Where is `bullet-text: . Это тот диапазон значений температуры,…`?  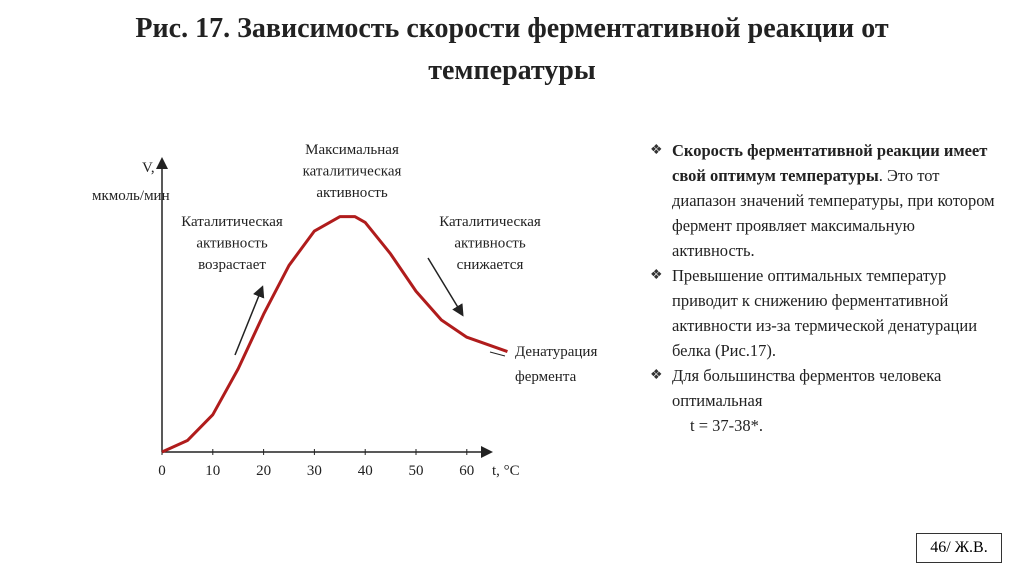
bullet-text: . Это тот диапазон значений температуры,… is located at coordinates (833, 213).